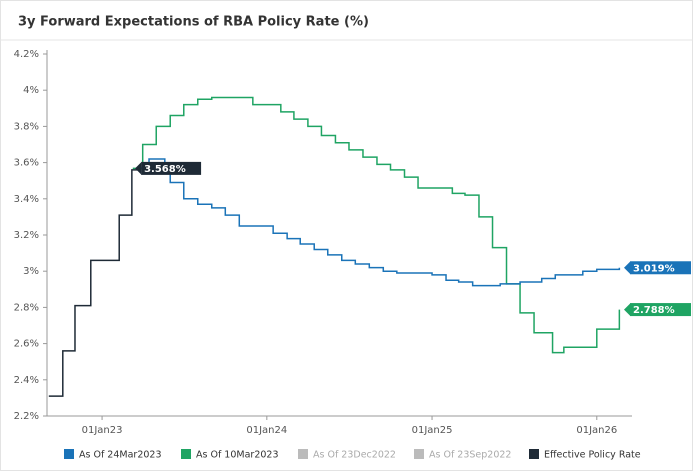 This screenshot has width=693, height=471. Describe the element at coordinates (432, 430) in the screenshot. I see `x-tick-label: 01Jan25` at that location.